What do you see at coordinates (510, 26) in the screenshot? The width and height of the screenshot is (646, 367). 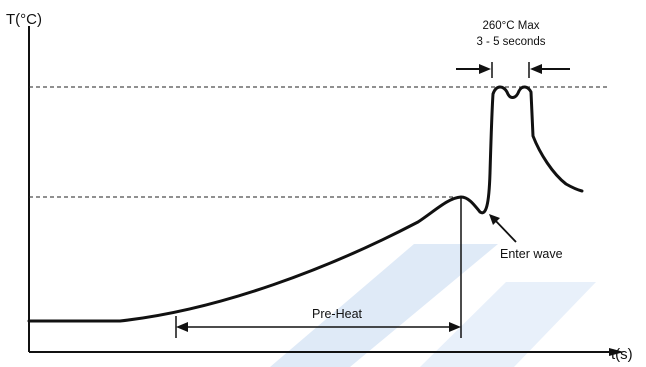 I see `peak-temperature-label: 260°C Max` at bounding box center [510, 26].